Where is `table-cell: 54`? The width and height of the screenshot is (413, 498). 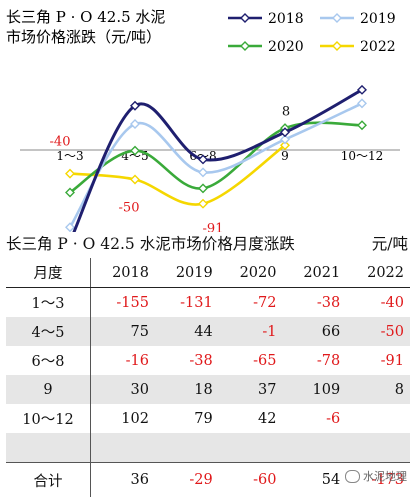
table-cell: 54 is located at coordinates (314, 479).